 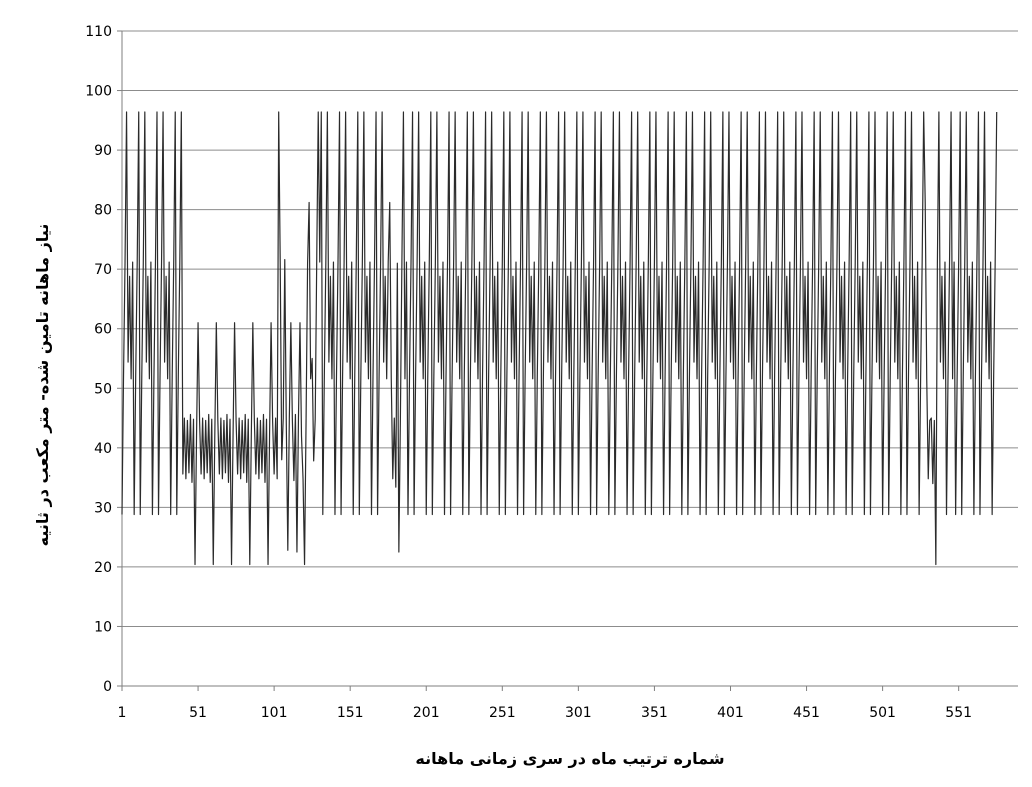 I want to click on y-tick-label: 0, so click(x=107, y=687).